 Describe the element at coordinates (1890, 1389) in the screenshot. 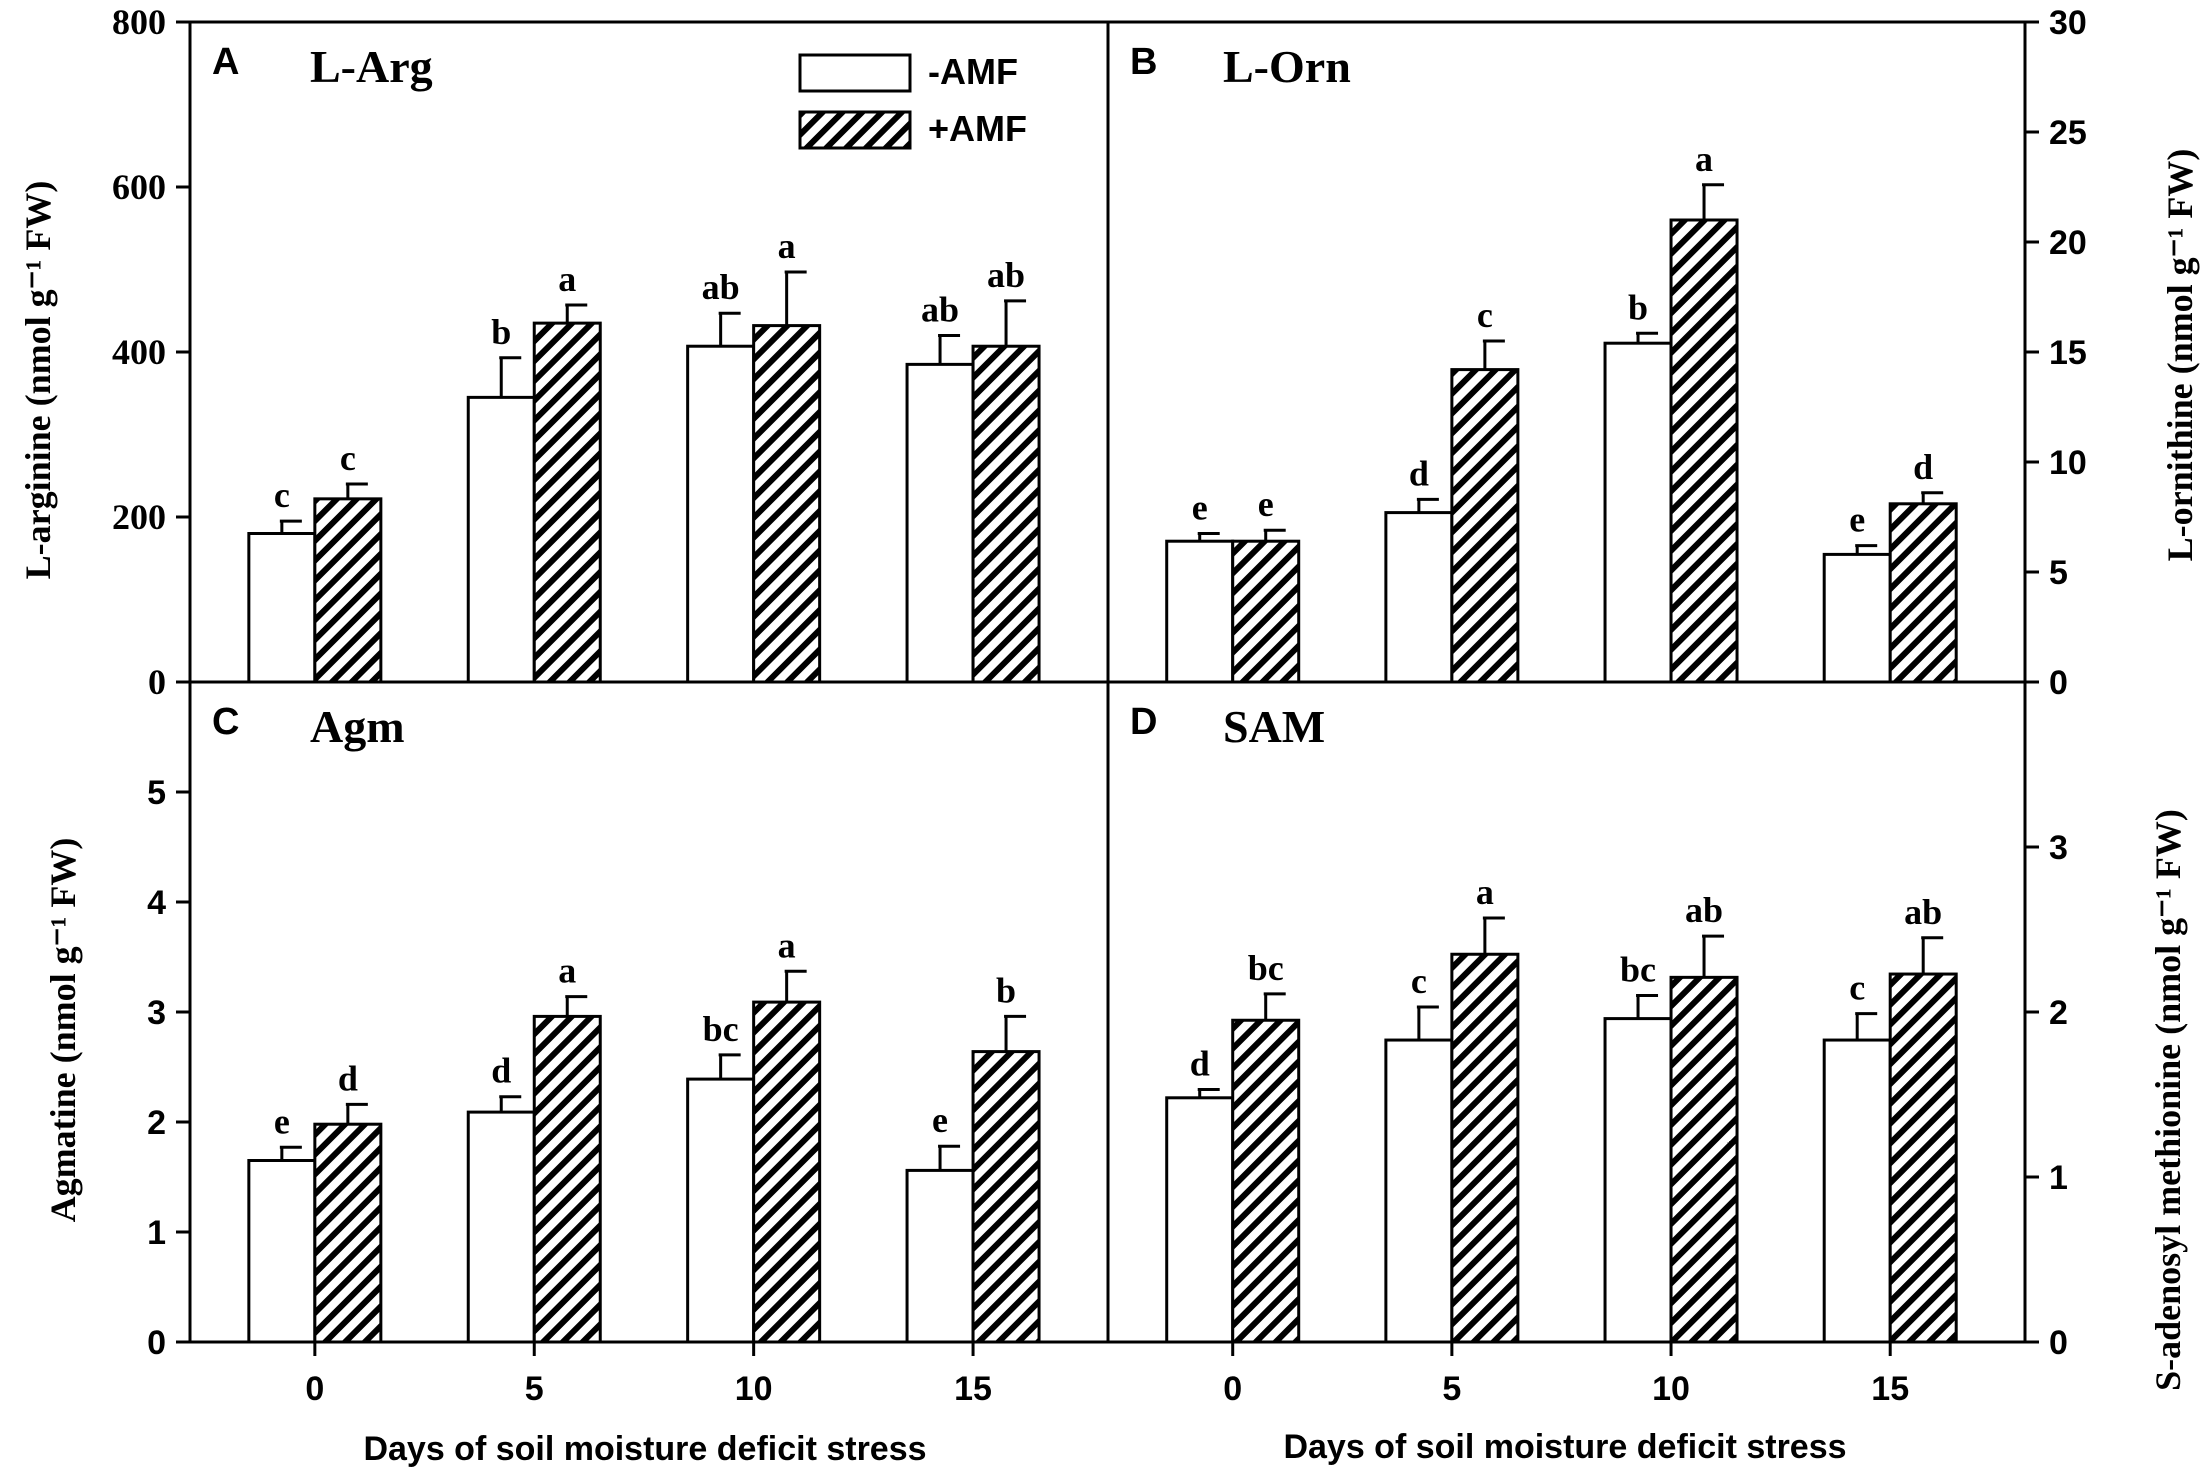

I see `x-tick-label-d: 15` at that location.